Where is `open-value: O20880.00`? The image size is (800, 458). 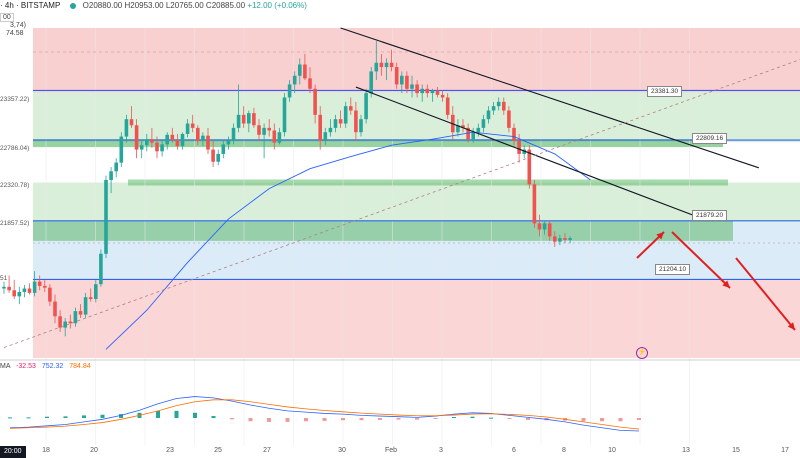
open-value: O20880.00 is located at coordinates (102, 5).